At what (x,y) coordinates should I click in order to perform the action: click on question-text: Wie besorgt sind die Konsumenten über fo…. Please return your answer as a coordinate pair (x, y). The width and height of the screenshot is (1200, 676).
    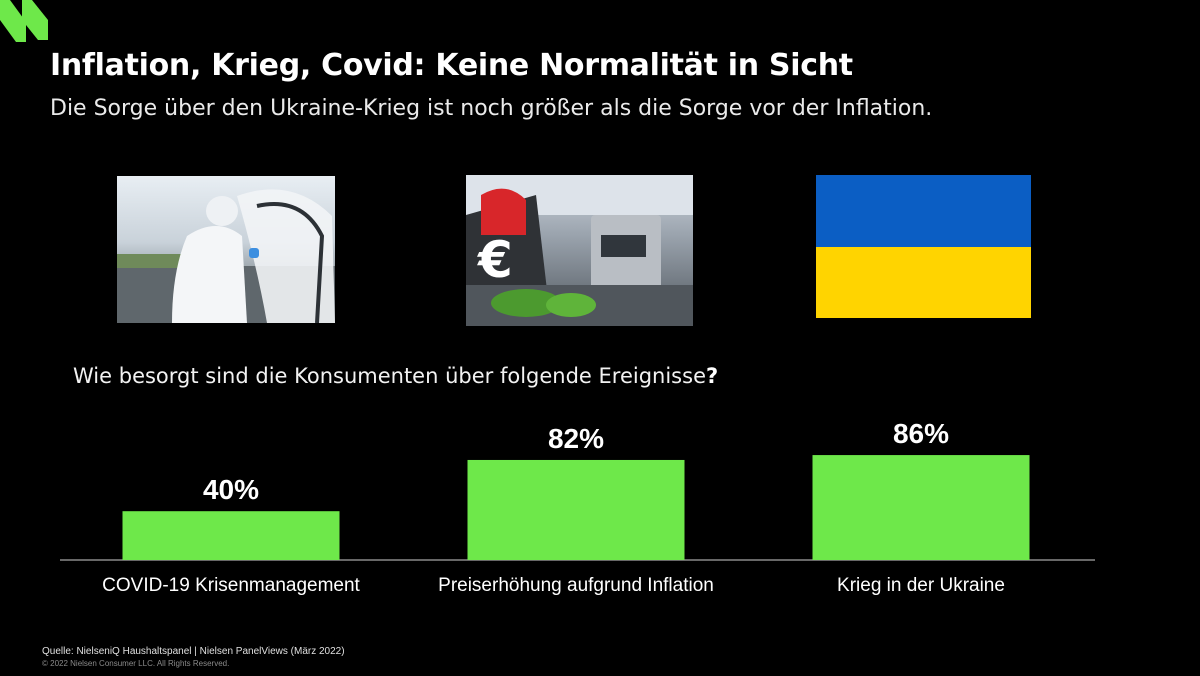
    Looking at the image, I should click on (389, 376).